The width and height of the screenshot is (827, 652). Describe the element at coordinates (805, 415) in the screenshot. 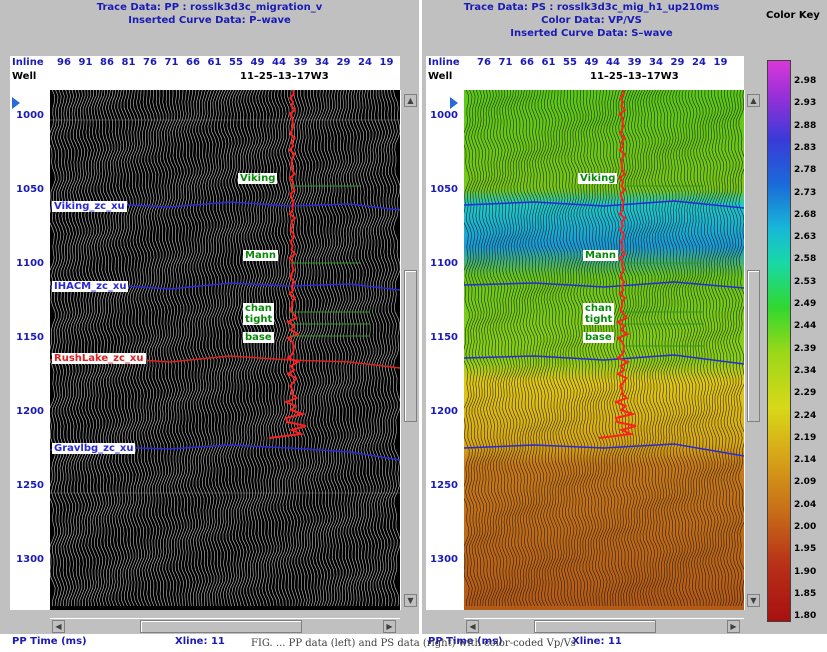

I see `color-key-value: 2.24` at that location.